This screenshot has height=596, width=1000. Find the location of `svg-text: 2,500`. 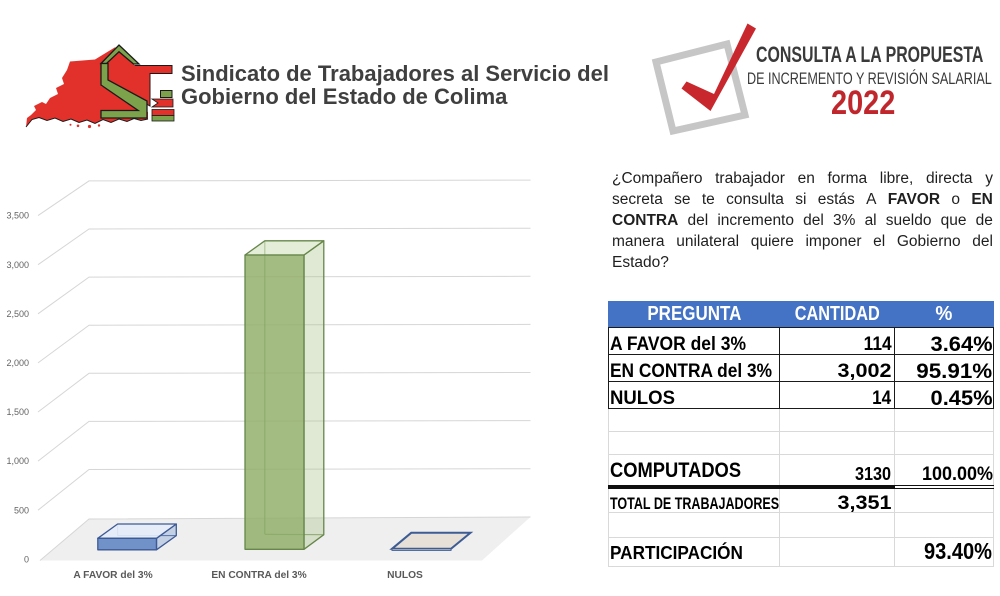

svg-text: 2,500 is located at coordinates (17, 314).